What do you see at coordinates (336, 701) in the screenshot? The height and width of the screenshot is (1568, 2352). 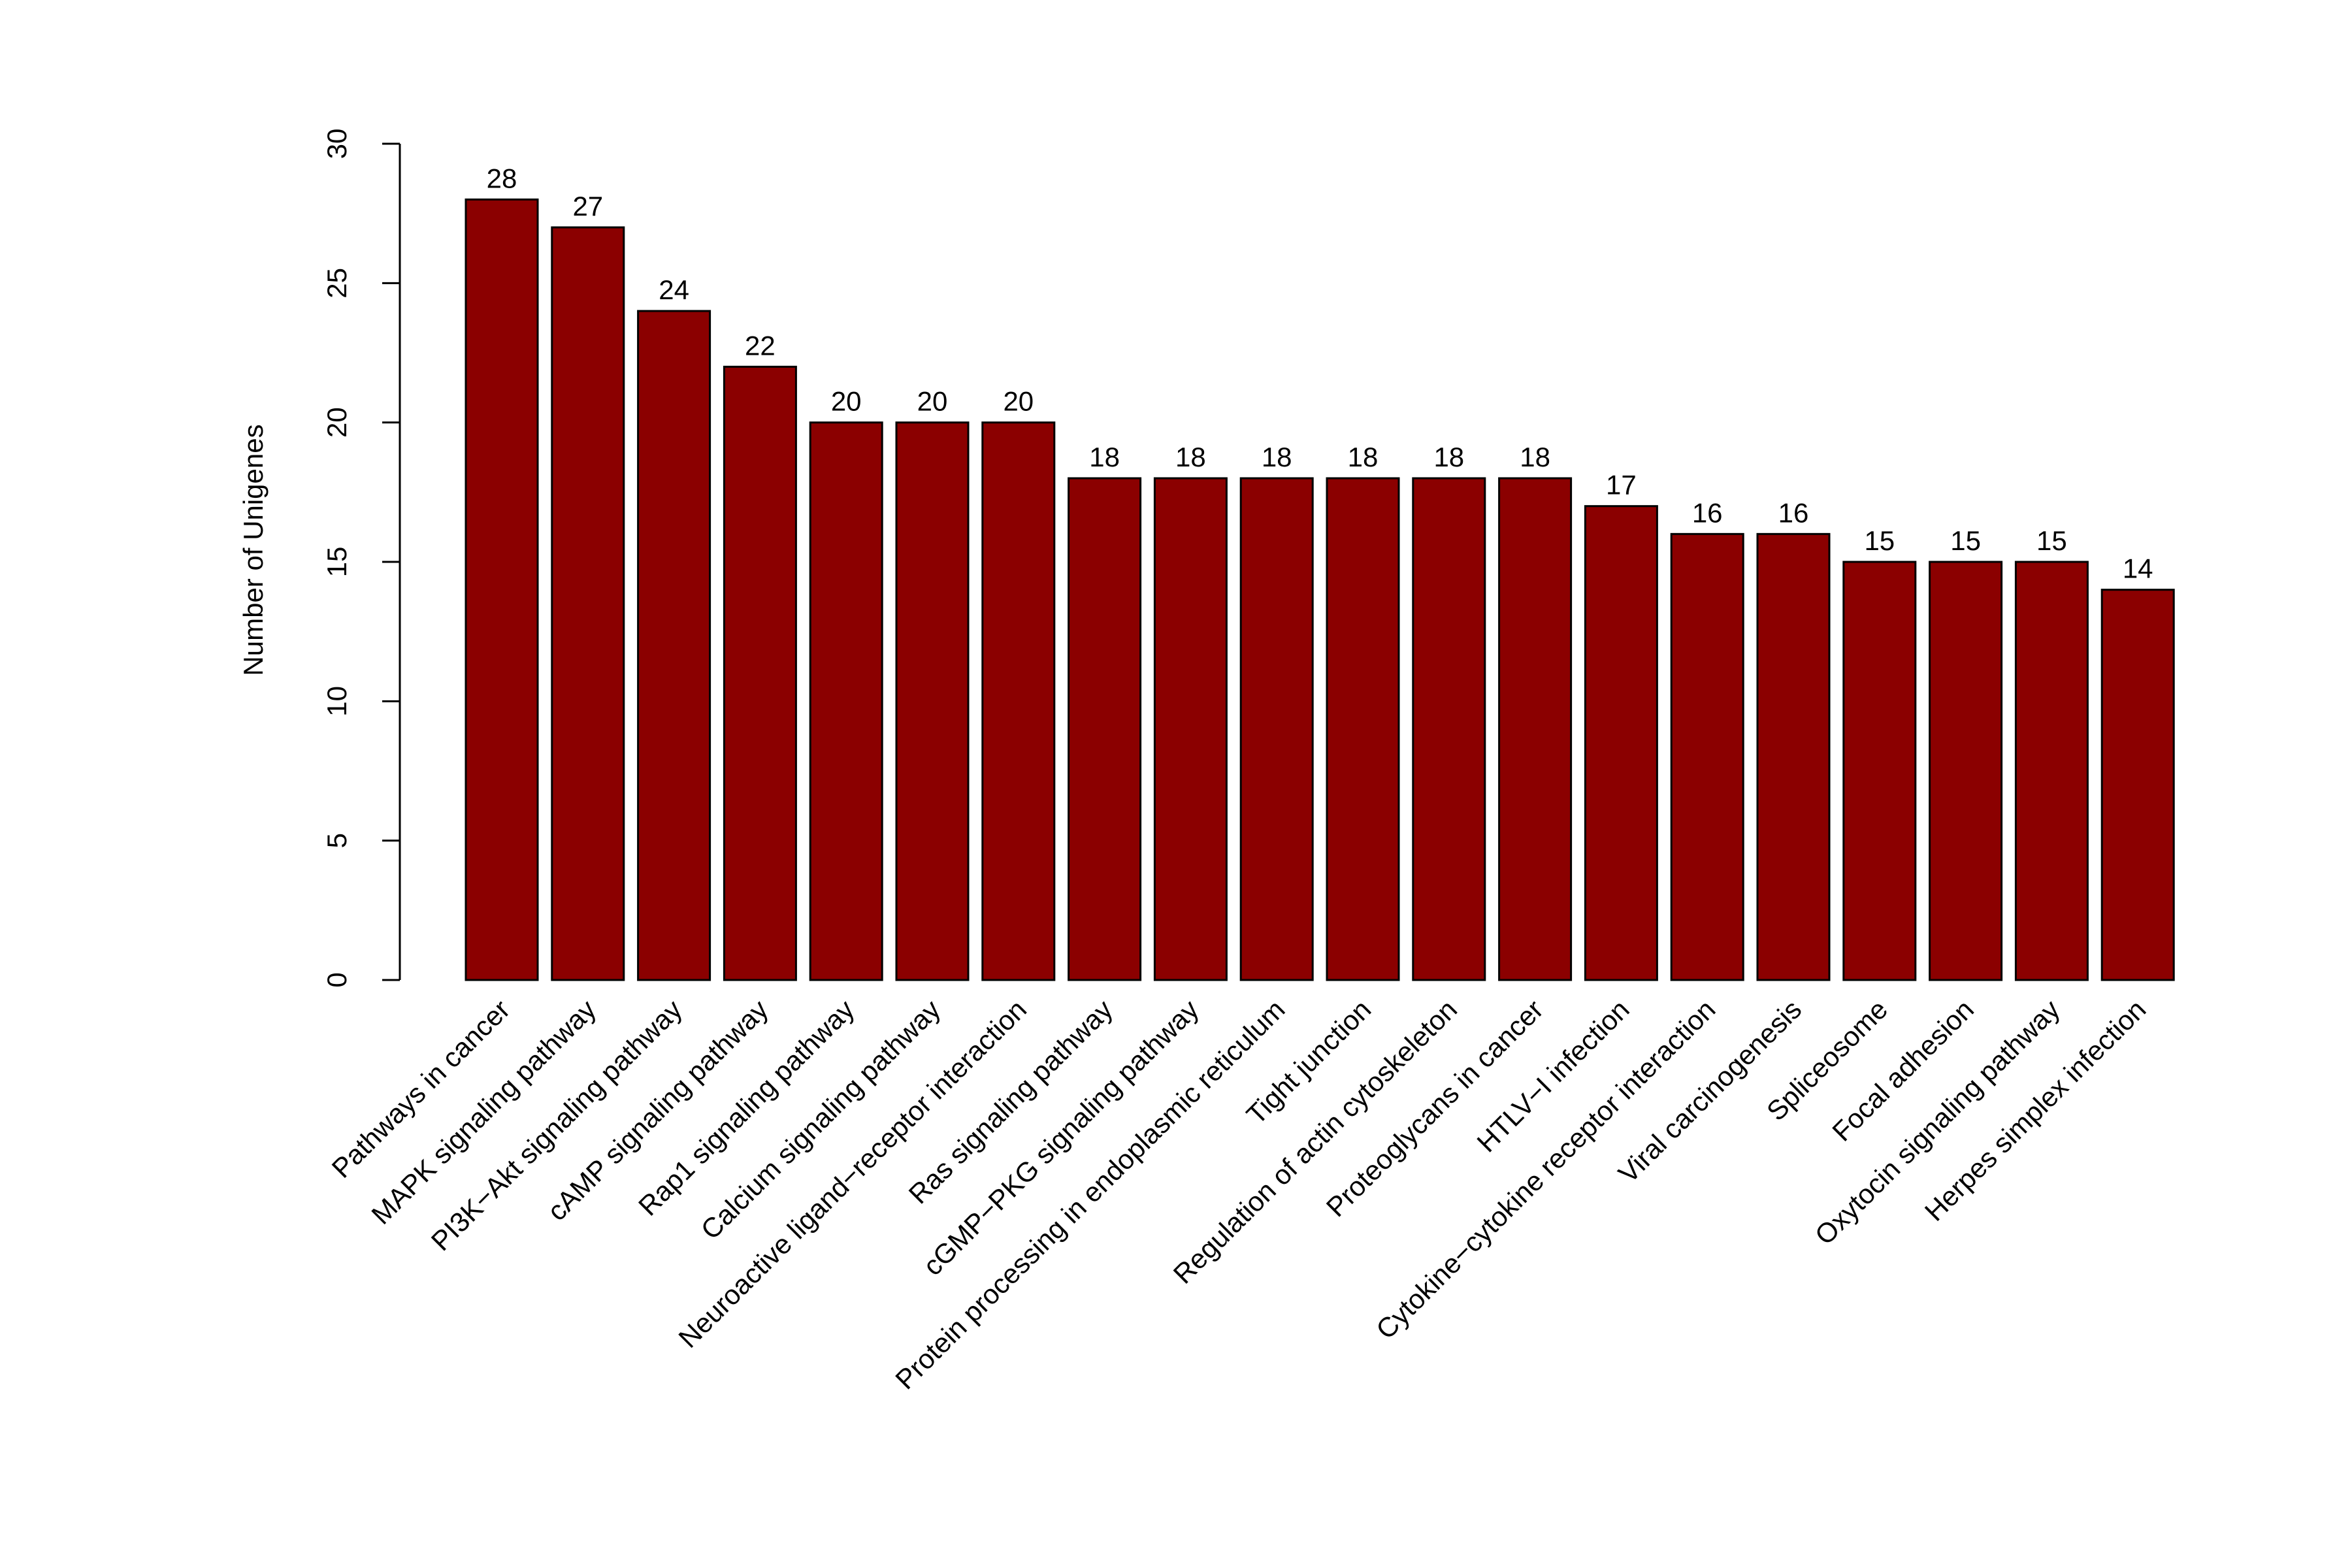 I see `y-tick-label: 10` at bounding box center [336, 701].